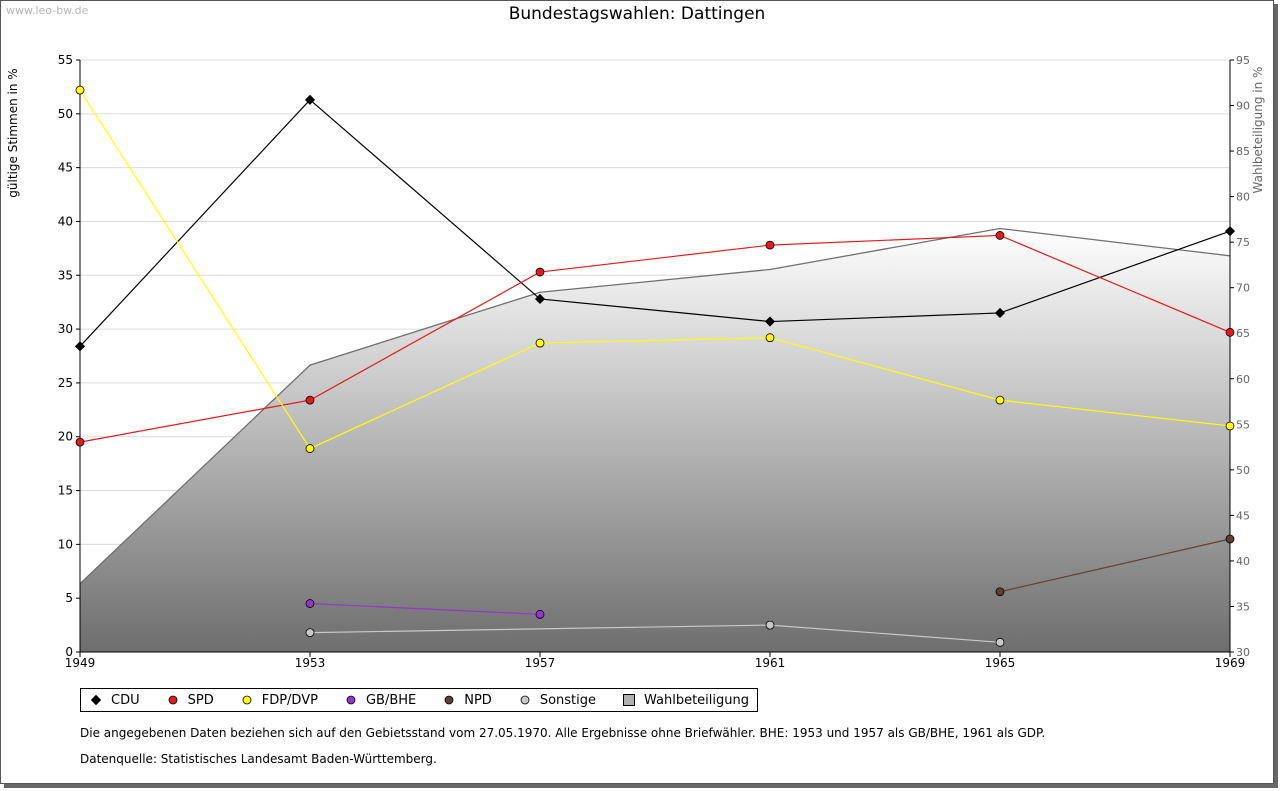  What do you see at coordinates (65, 168) in the screenshot?
I see `y-tick-label-45: 45` at bounding box center [65, 168].